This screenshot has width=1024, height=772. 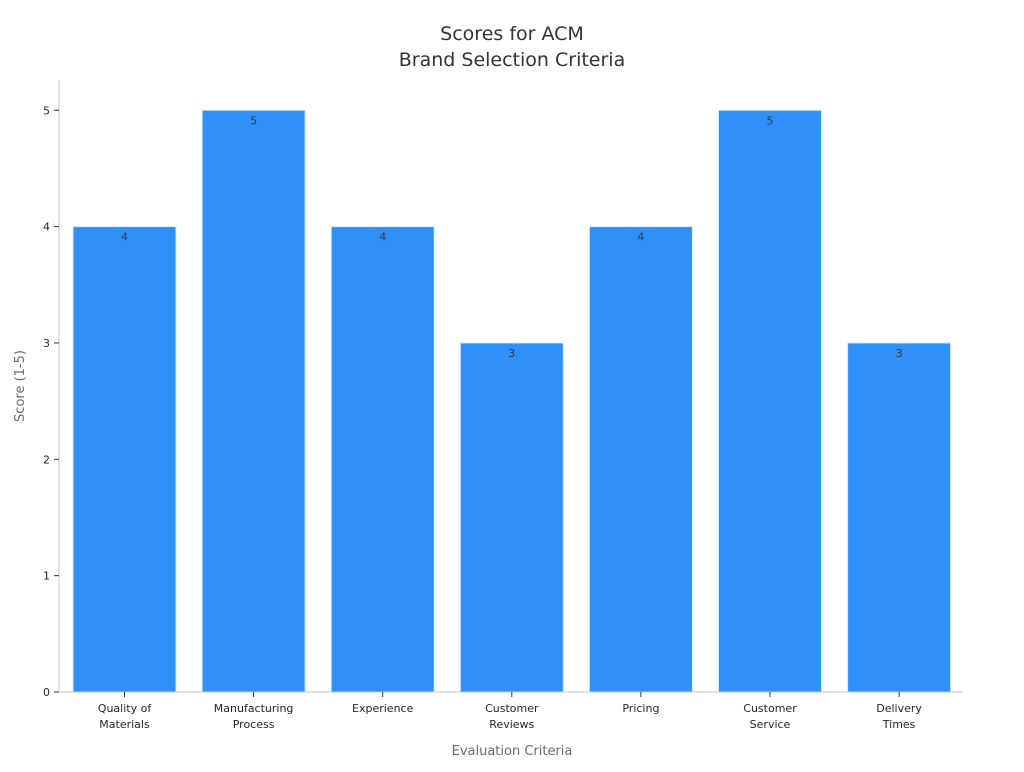 What do you see at coordinates (254, 708) in the screenshot?
I see `x-tick-label-line: Manufacturing` at bounding box center [254, 708].